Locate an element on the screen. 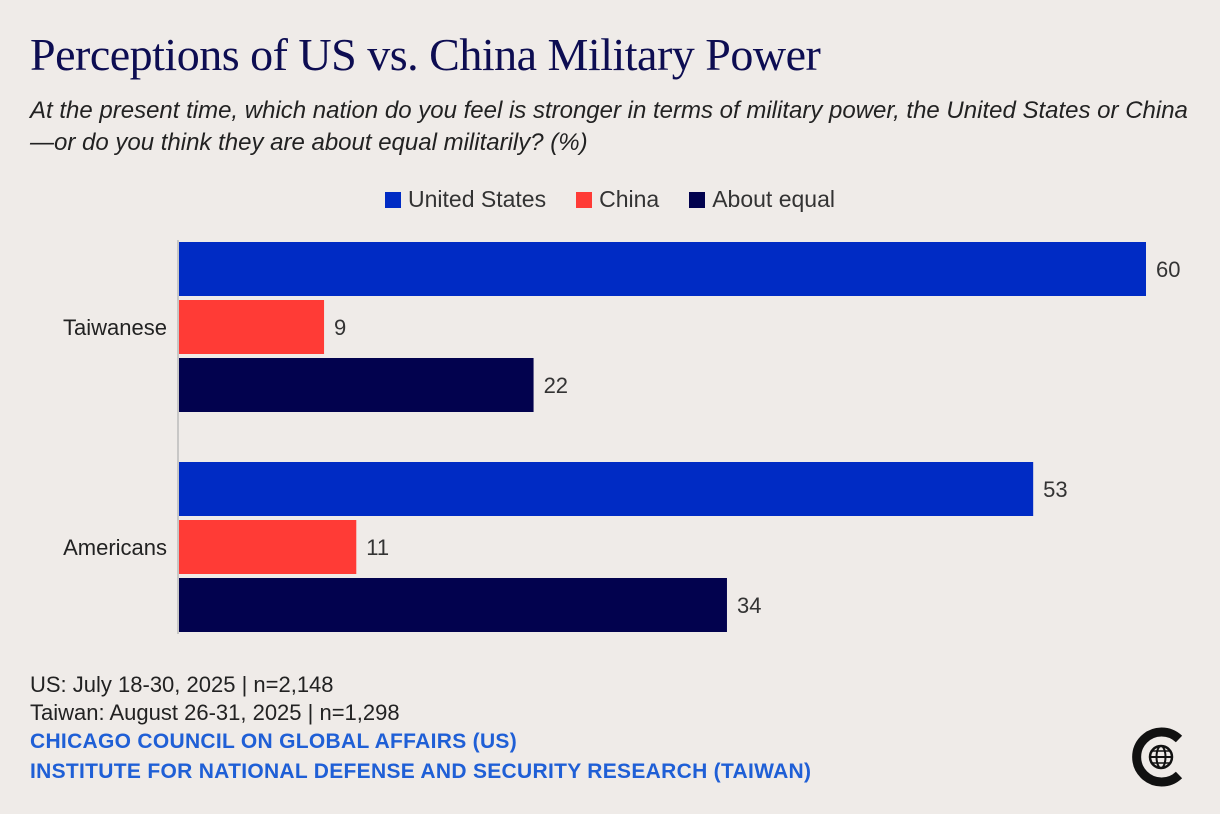 The image size is (1220, 814). chicago-council-globe-icon is located at coordinates (1157, 757).